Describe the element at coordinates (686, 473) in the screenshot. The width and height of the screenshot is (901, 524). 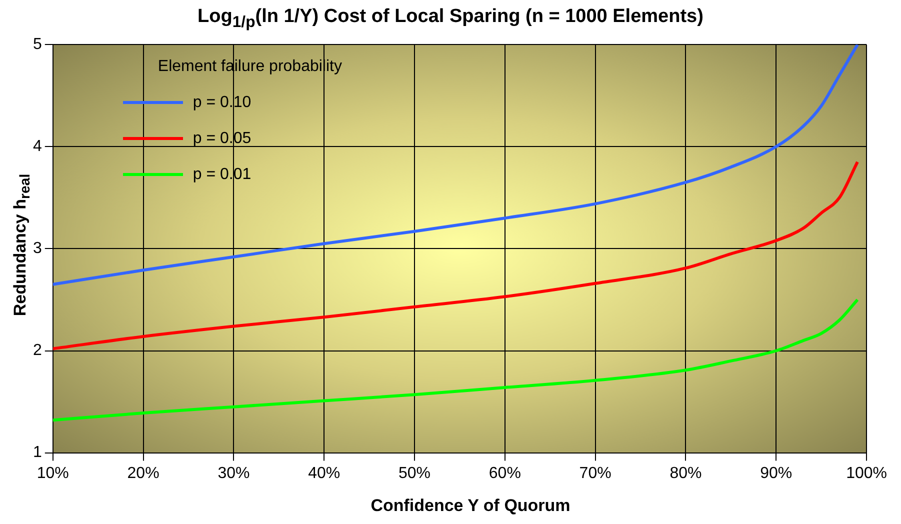
I see `x-tick-label: 80%` at that location.